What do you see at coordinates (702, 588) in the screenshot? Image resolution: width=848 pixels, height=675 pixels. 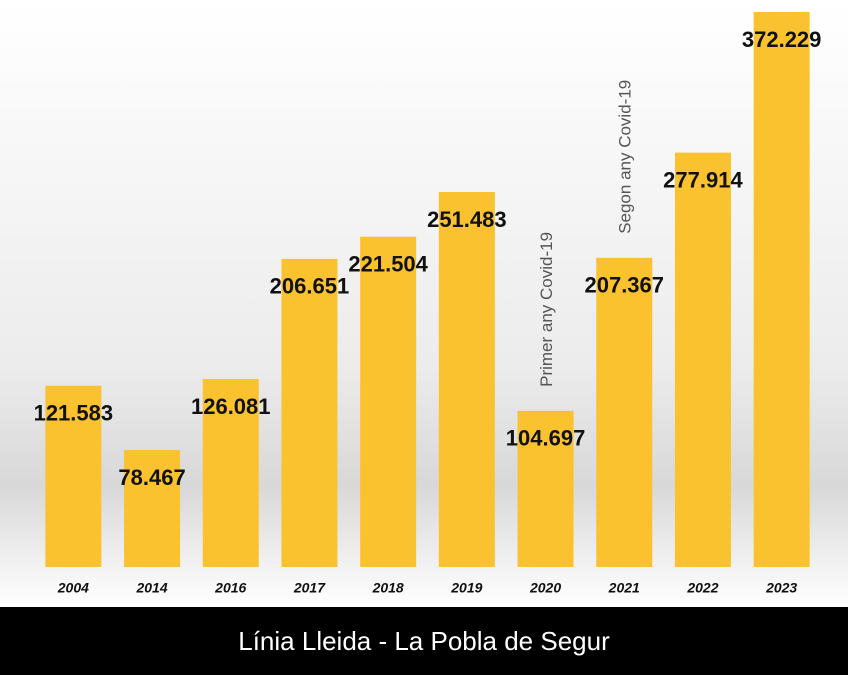 I see `x-tick-label: 2022` at bounding box center [702, 588].